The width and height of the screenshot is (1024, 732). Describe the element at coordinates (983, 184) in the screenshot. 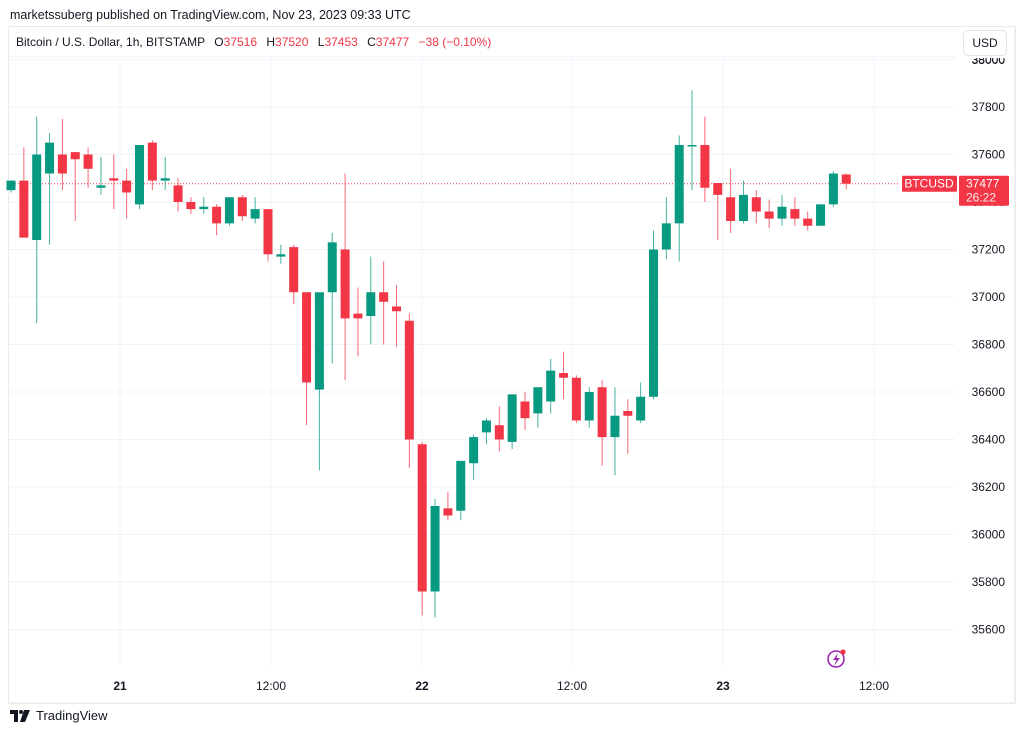

I see `last-price-value: 37477` at that location.